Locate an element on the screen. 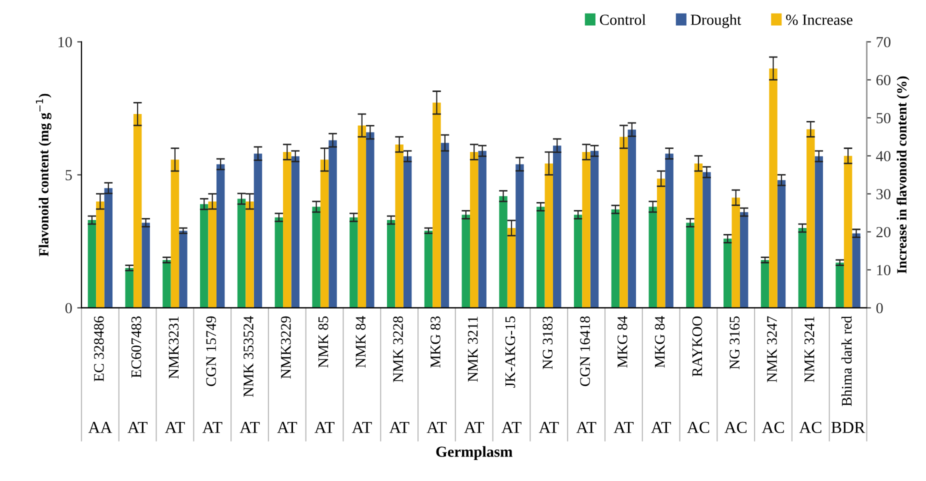 The height and width of the screenshot is (481, 926). x-tick-label: CGN 15749 is located at coordinates (211, 351).